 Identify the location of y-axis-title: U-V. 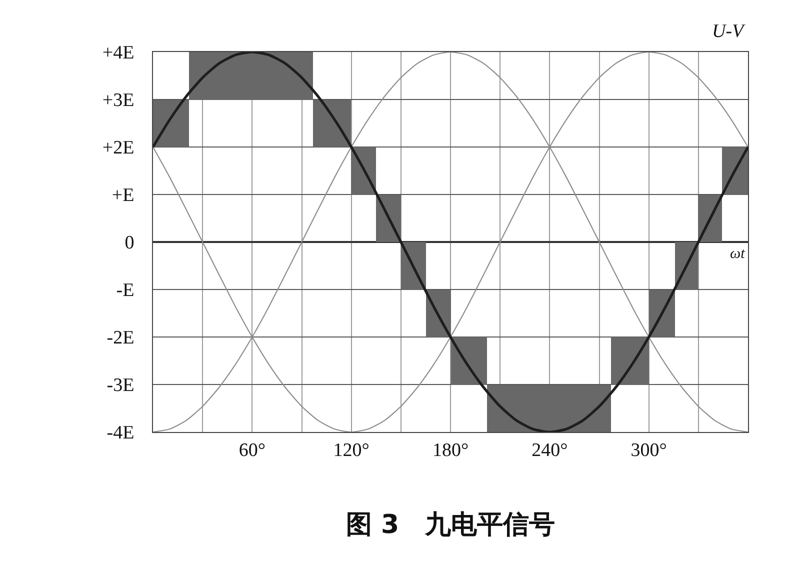
(729, 31).